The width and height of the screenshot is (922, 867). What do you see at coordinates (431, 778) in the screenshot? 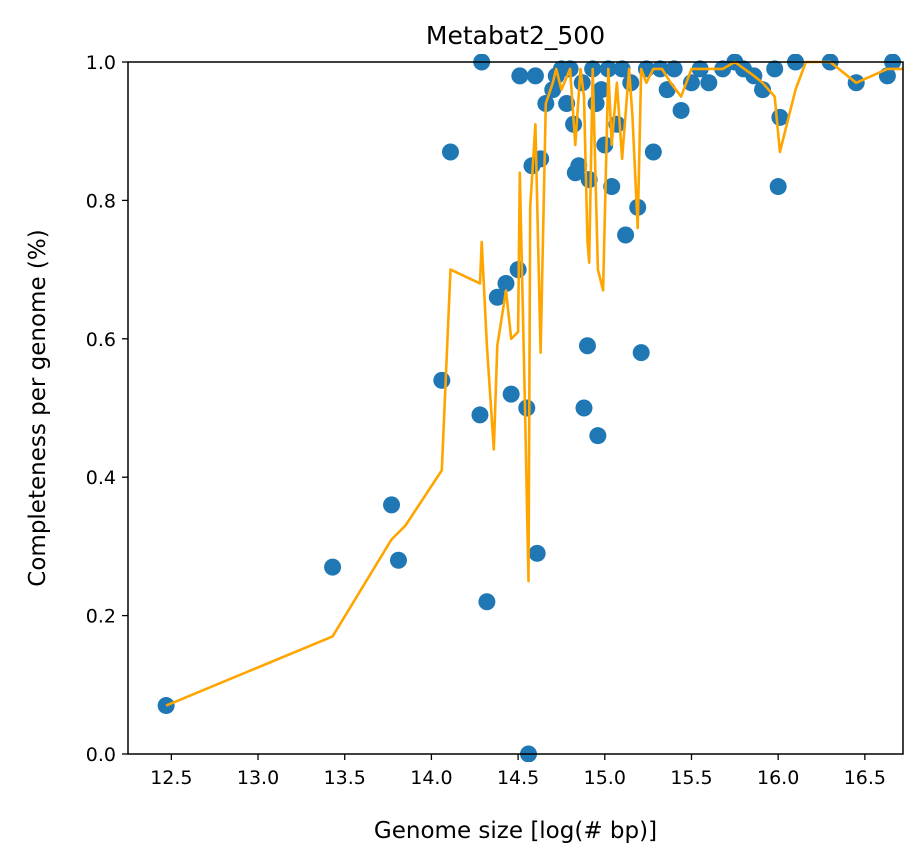
I see `x-tick-label: 14.0` at bounding box center [431, 778].